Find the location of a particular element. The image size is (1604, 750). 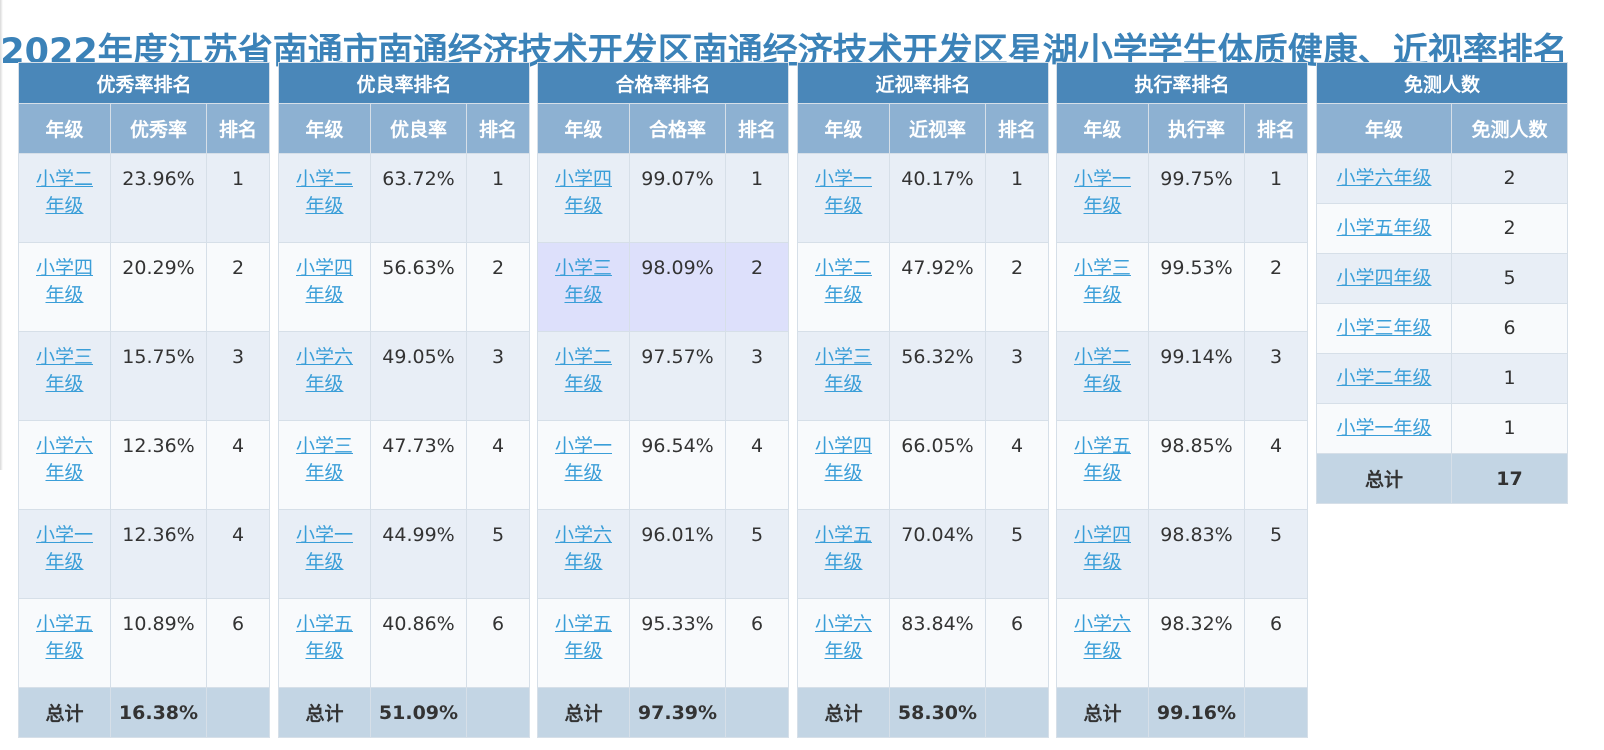

grade-cell: 小学一年级 is located at coordinates (324, 554).